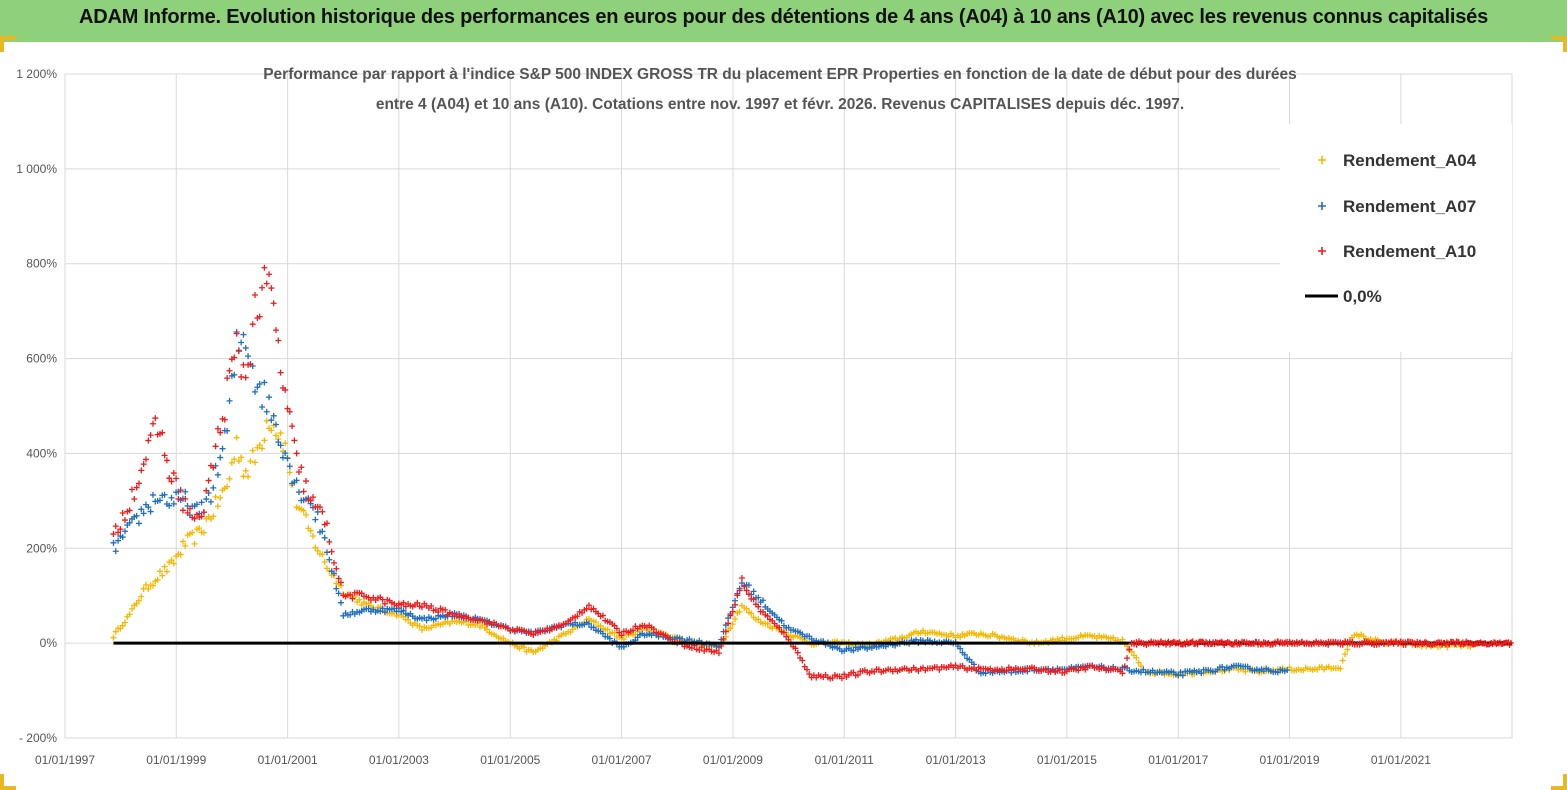 This screenshot has height=790, width=1567. Describe the element at coordinates (1559, 782) in the screenshot. I see `frame-corner` at that location.